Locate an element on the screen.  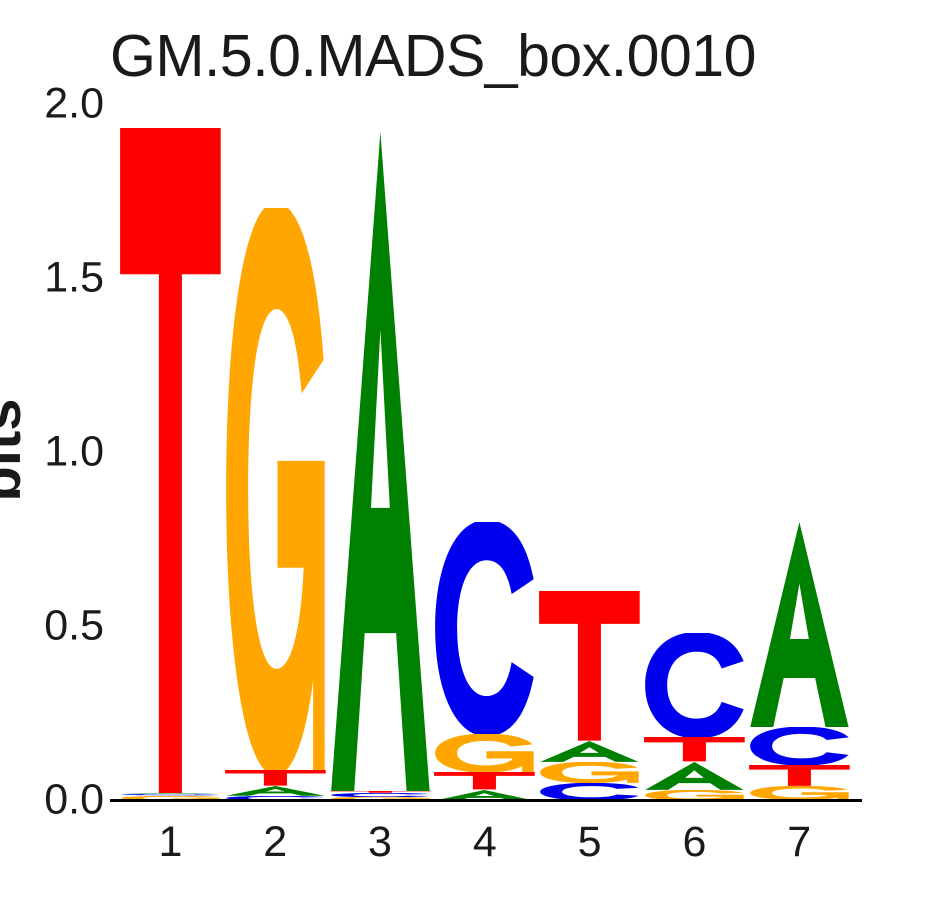
x-axis-tick-label-2: 2 is located at coordinates (275, 842).